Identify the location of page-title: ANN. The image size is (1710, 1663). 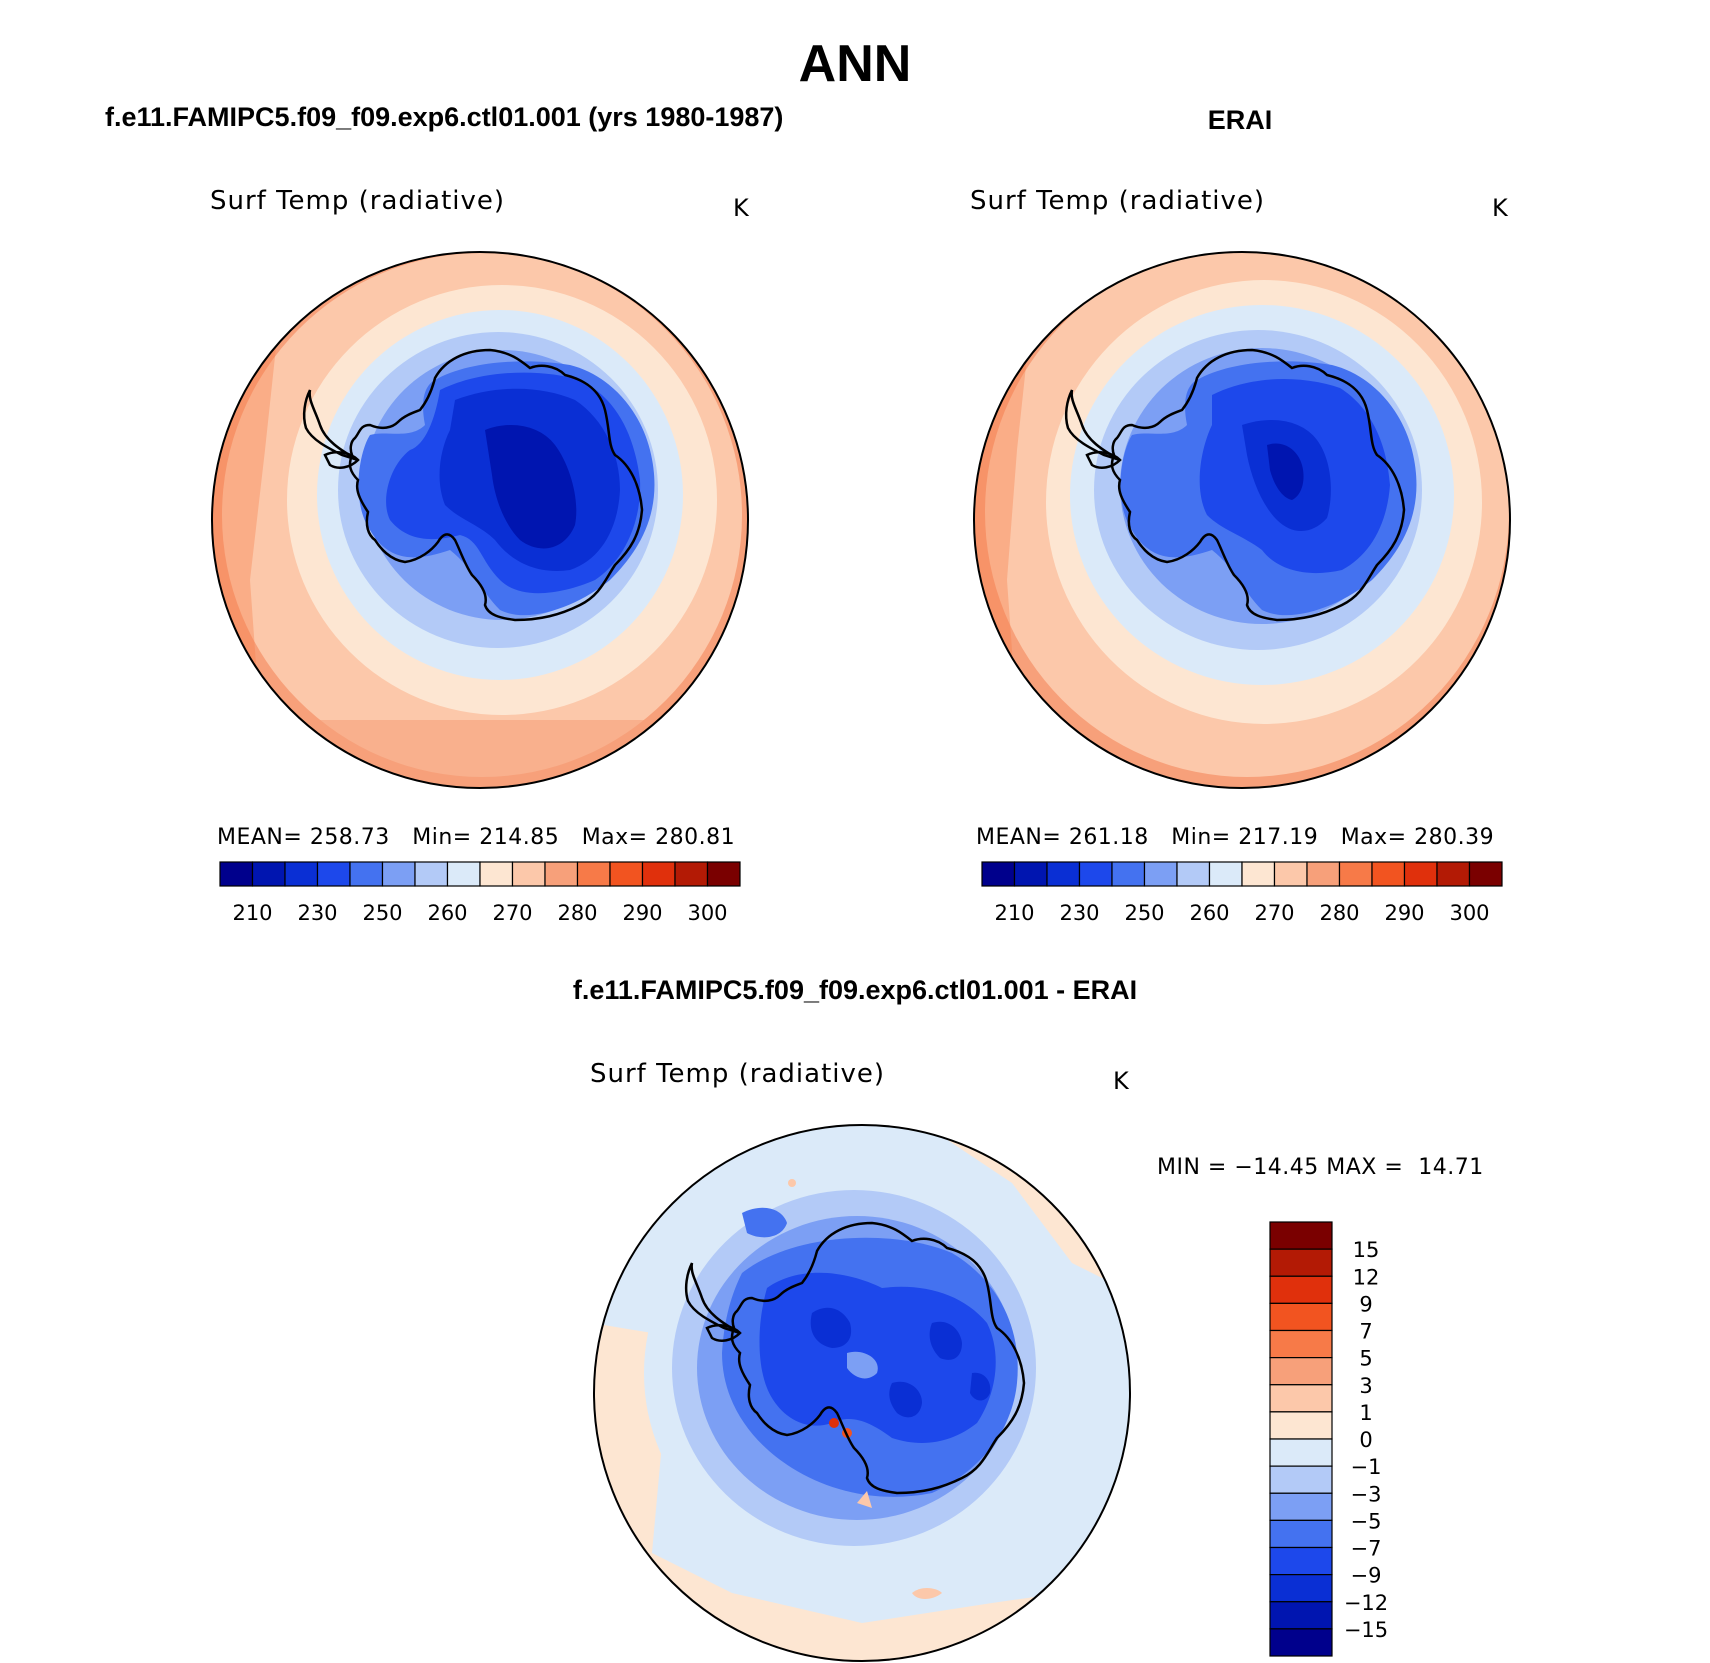
(855, 64).